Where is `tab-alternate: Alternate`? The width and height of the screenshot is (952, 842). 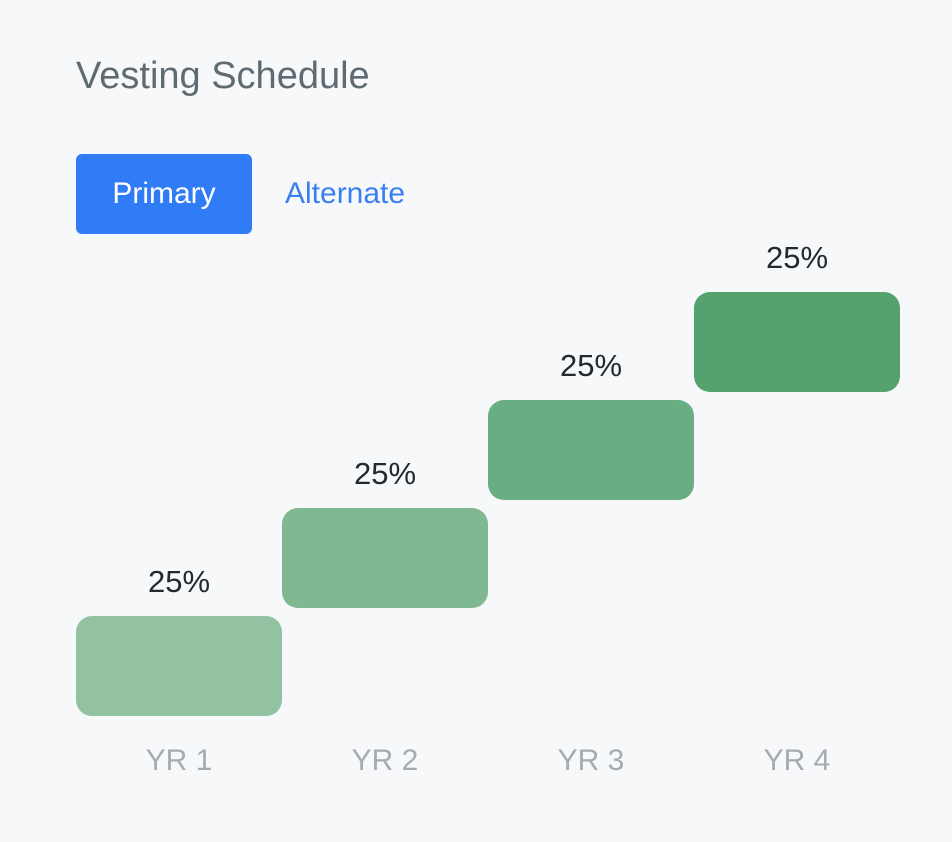
tab-alternate: Alternate is located at coordinates (345, 193).